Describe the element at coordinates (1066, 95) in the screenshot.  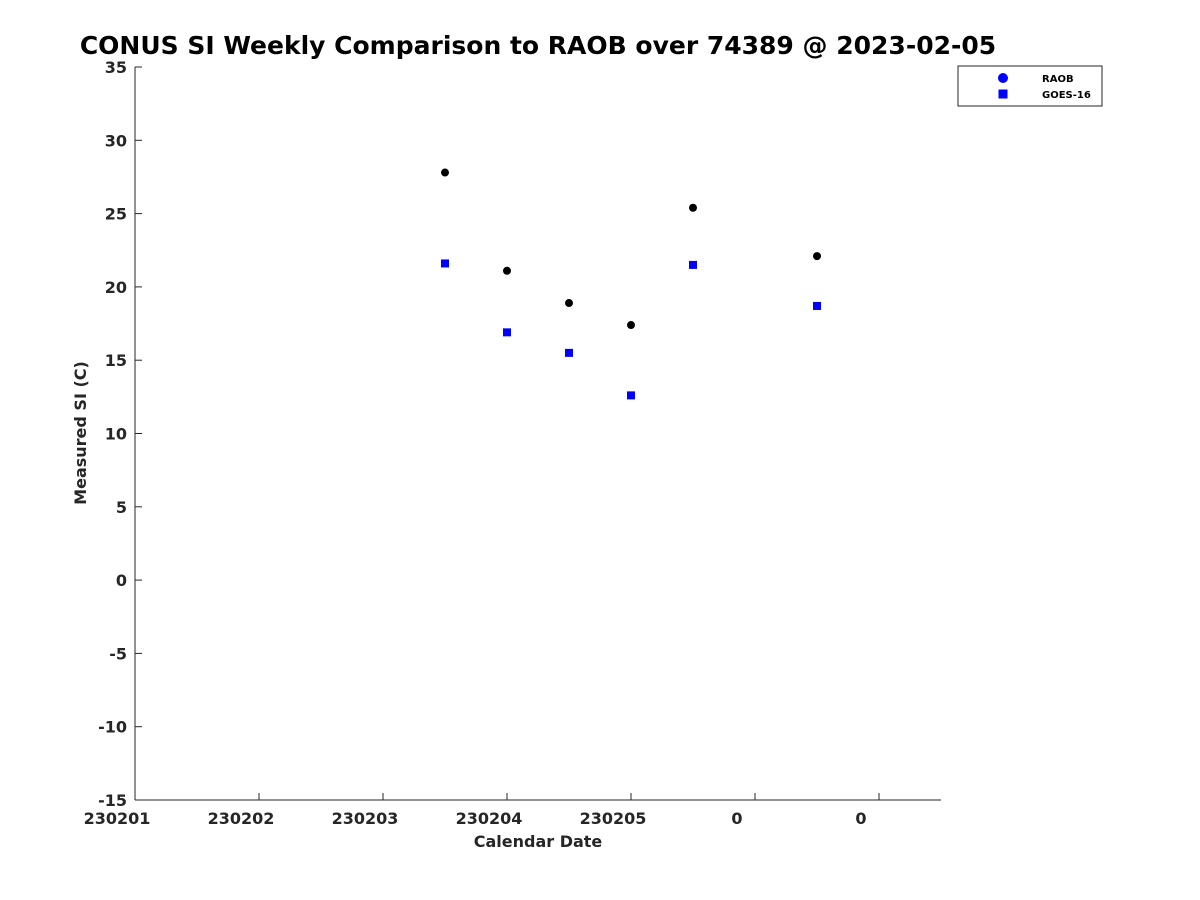
I see `legend-goes16-label: GOES-16` at that location.